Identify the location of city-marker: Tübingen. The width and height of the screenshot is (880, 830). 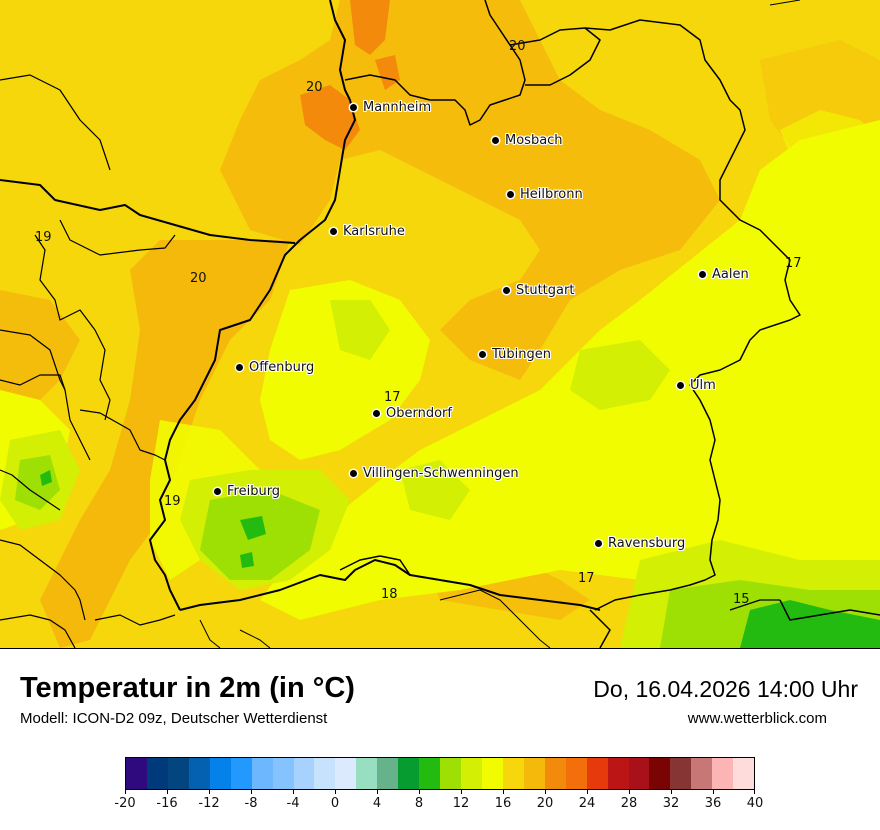
(515, 354).